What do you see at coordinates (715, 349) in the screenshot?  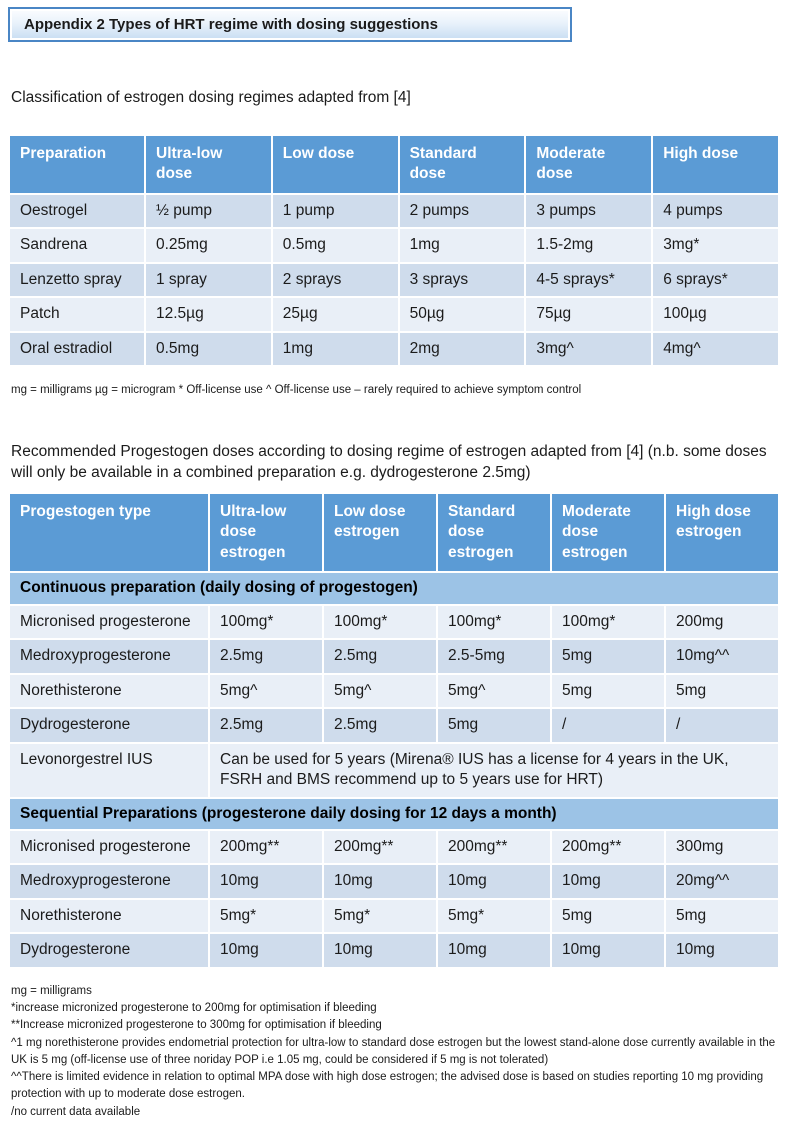 I see `dose-cell: 4mg^` at bounding box center [715, 349].